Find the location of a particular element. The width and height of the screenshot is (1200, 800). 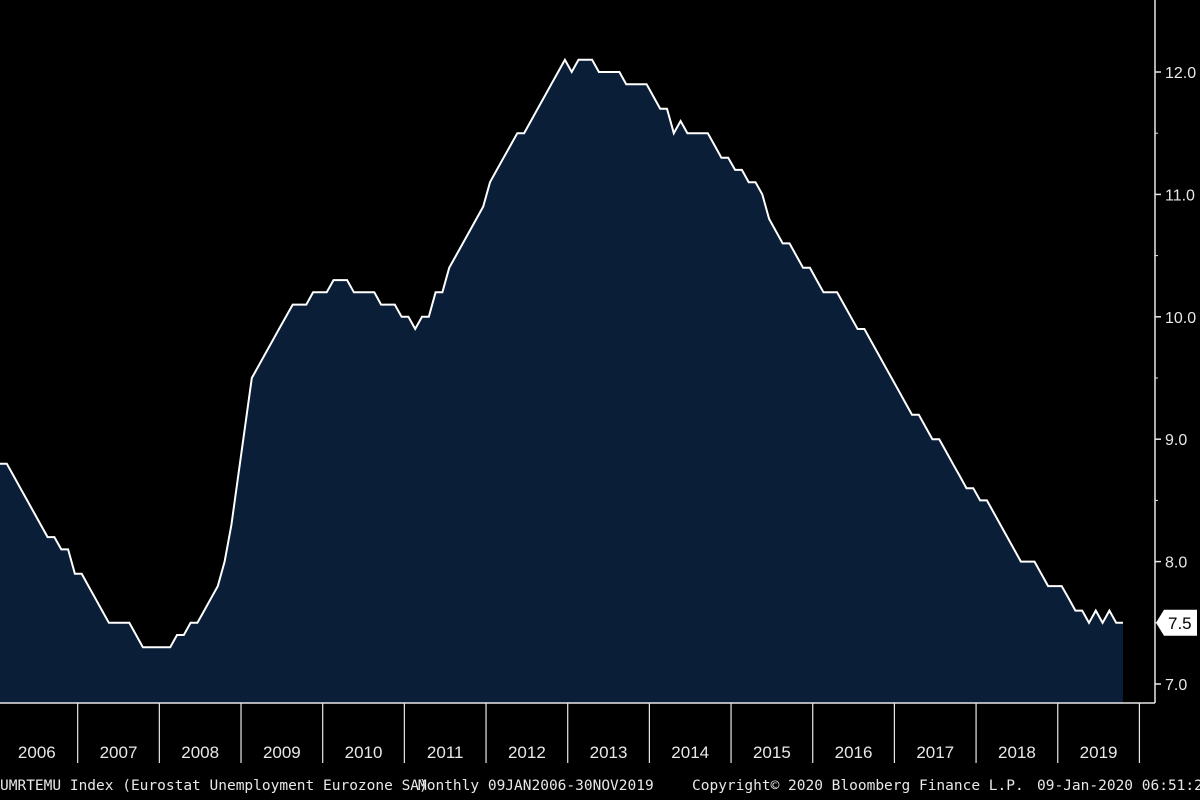

x-tick-label: 2011 is located at coordinates (445, 752).